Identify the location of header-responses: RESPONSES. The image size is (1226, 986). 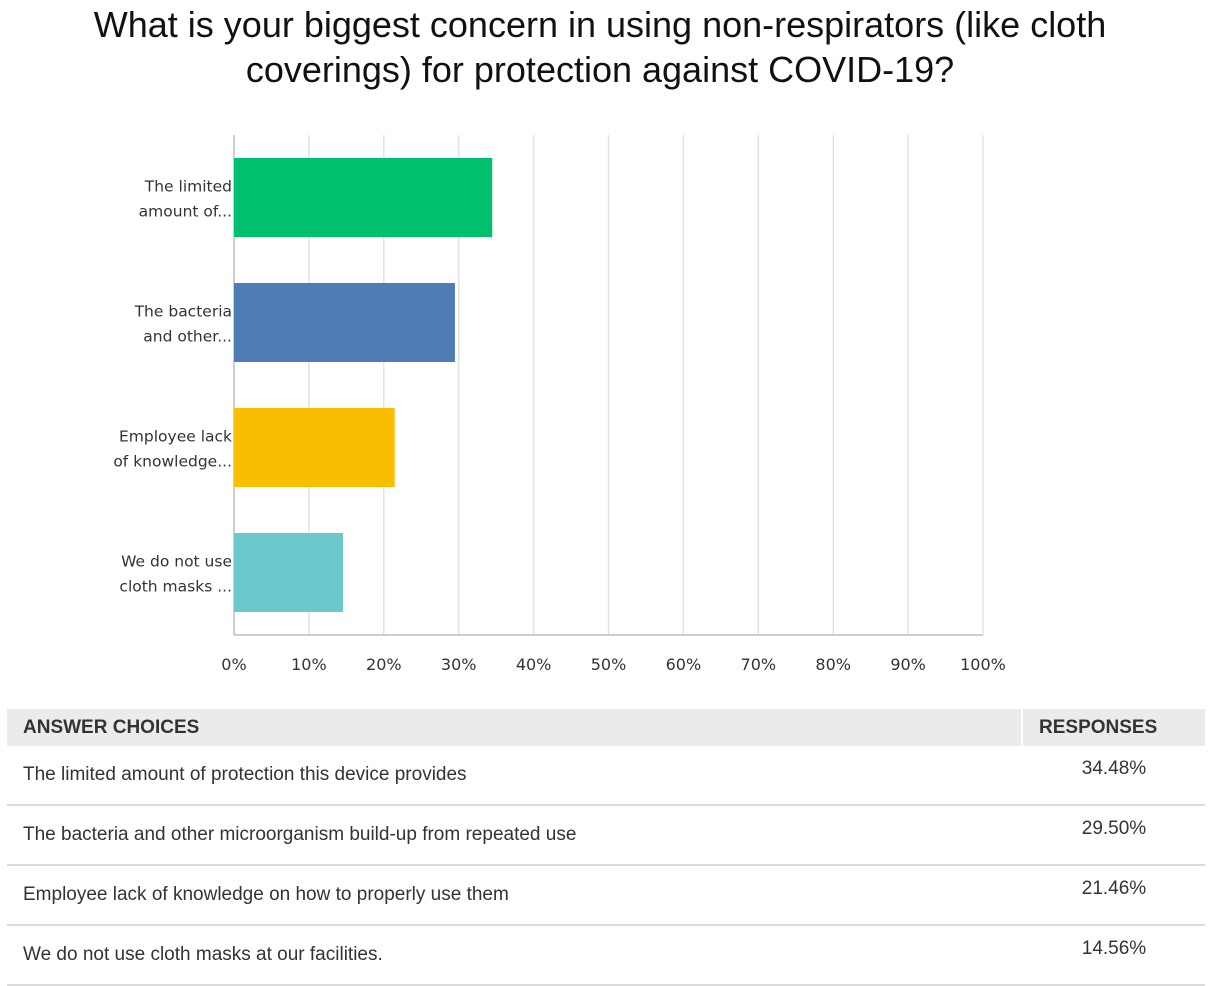
(1113, 727).